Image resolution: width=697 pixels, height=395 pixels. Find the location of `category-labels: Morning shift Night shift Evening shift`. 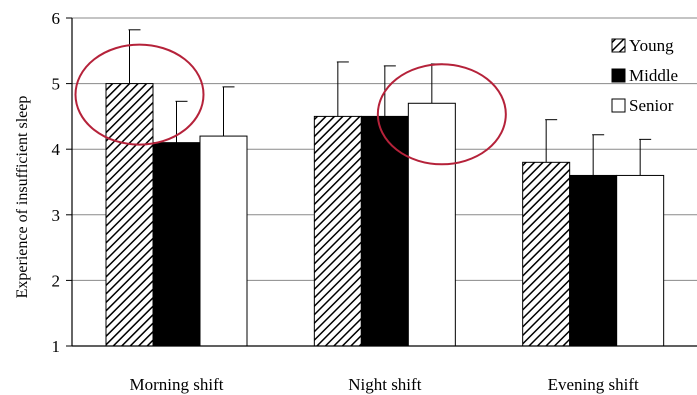

category-labels: Morning shift Night shift Evening shift is located at coordinates (384, 384).